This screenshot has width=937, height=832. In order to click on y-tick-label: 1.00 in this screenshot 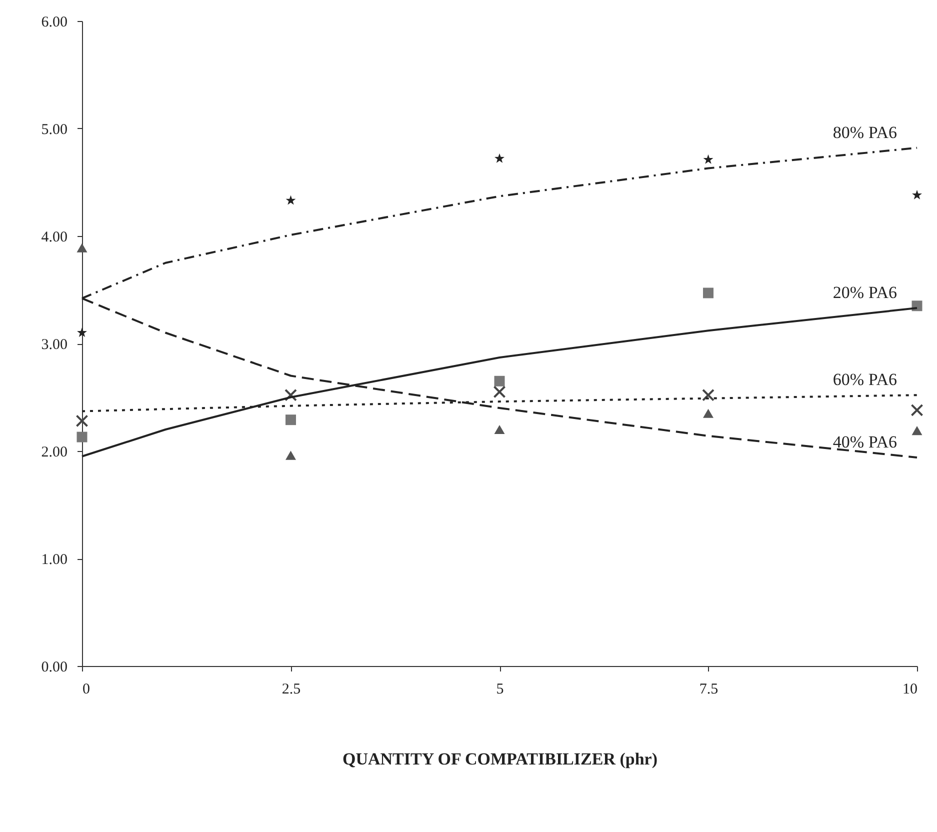, I will do `click(54, 560)`.